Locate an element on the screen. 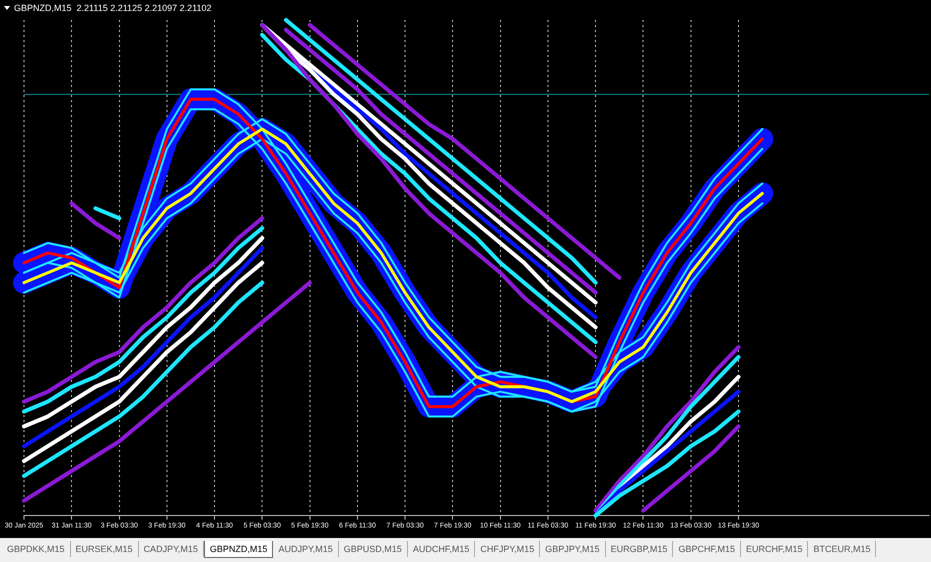 The height and width of the screenshot is (562, 931). text: CHFJPY,M15 is located at coordinates (507, 549).